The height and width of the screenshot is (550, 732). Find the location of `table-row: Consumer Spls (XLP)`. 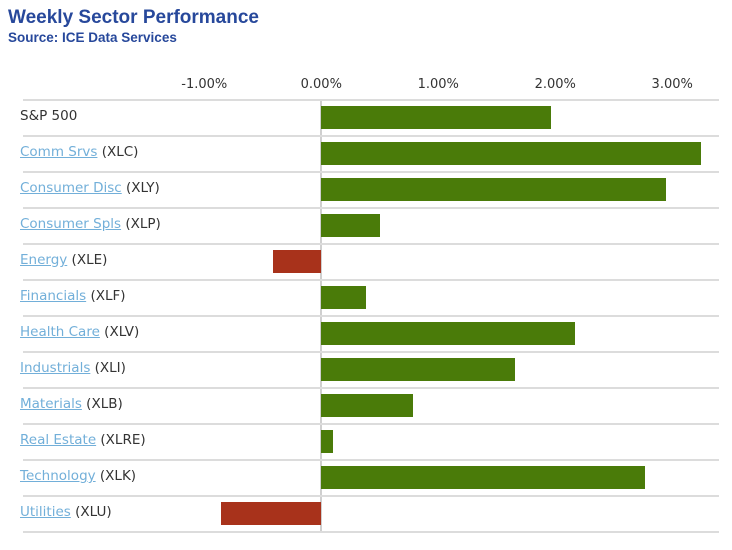

table-row: Consumer Spls (XLP) is located at coordinates (369, 227).